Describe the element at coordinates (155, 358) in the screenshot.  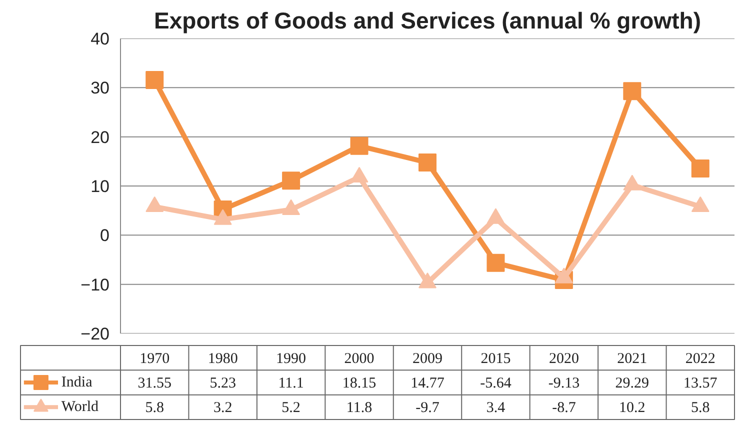
I see `x-tick-label: 1970` at that location.